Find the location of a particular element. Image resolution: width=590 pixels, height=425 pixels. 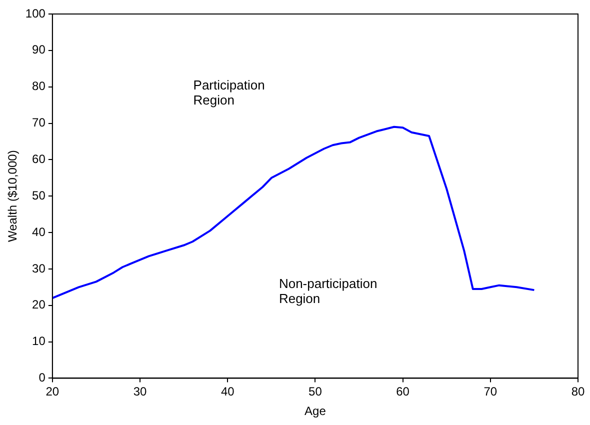

y-tick-label: 20 is located at coordinates (39, 305).